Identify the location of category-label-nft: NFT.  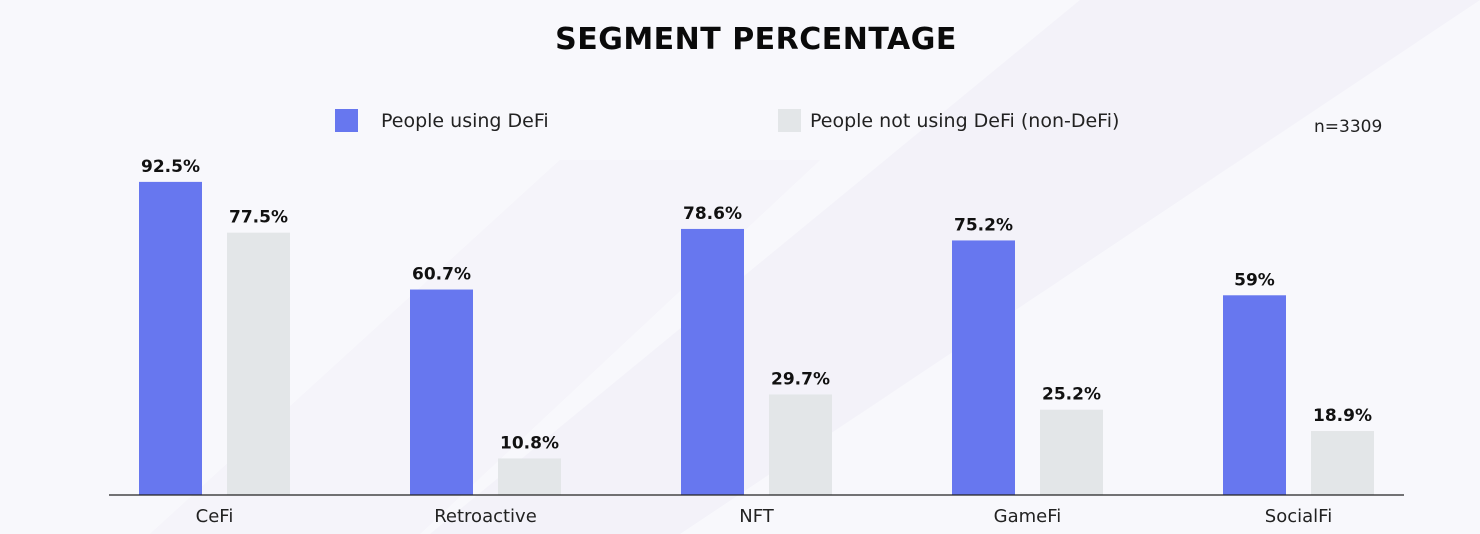
(757, 516).